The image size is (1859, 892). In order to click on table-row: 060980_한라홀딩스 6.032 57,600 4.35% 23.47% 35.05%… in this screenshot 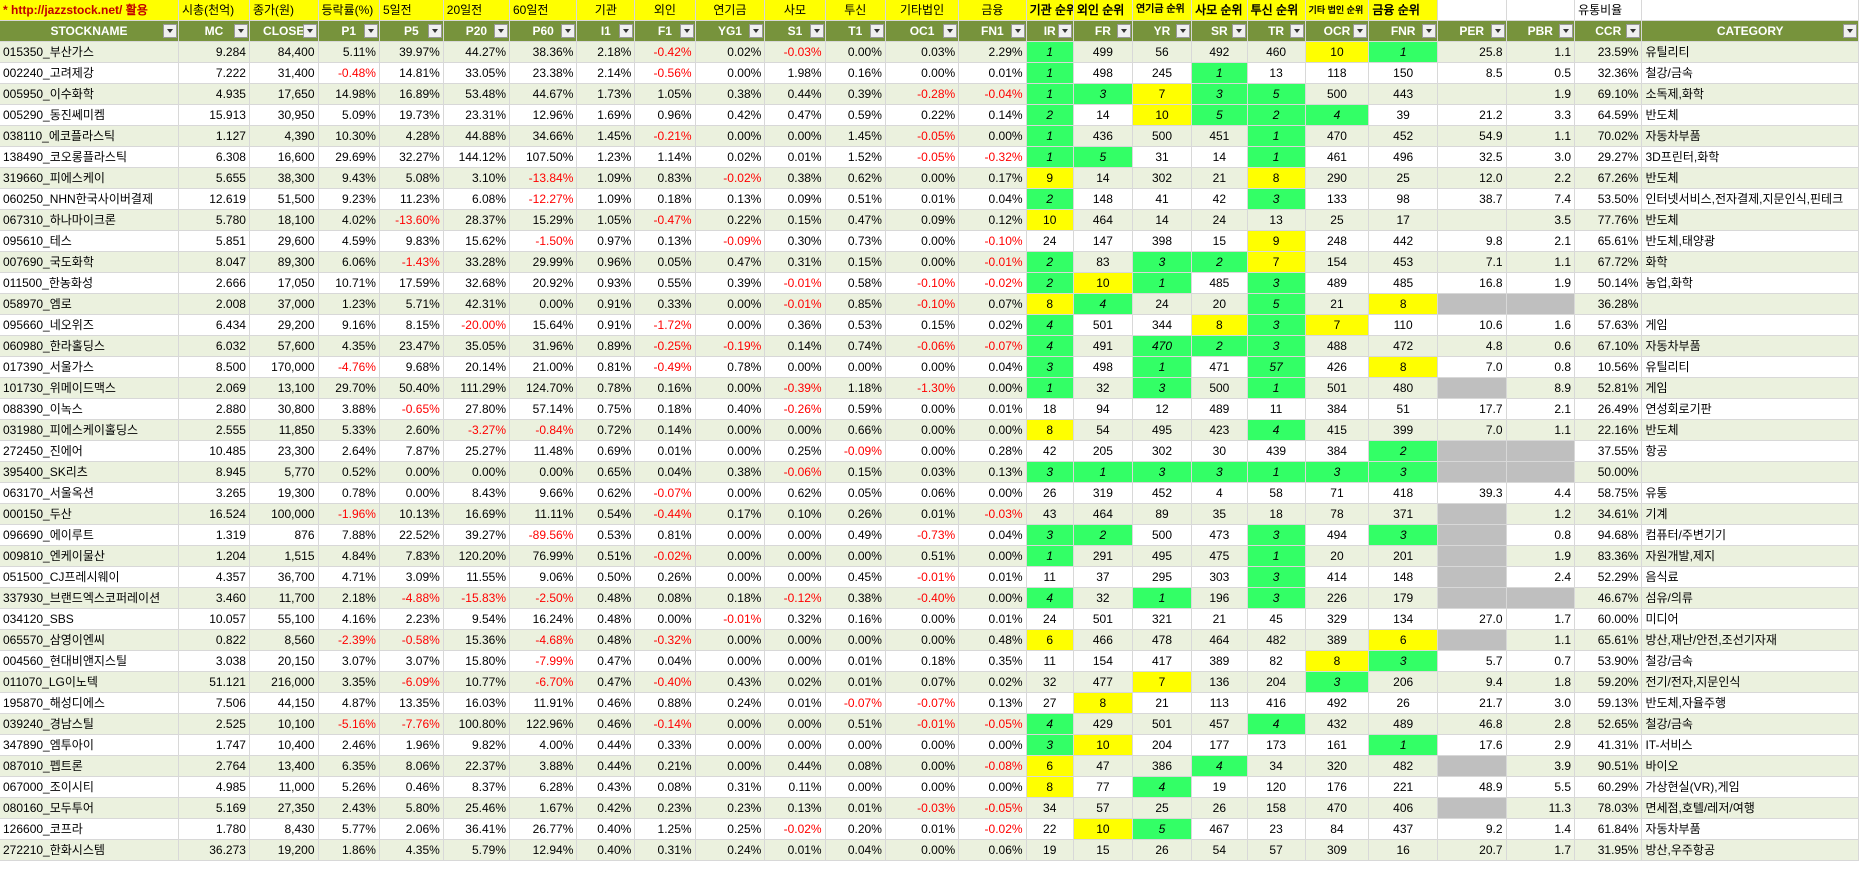, I will do `click(929, 346)`.